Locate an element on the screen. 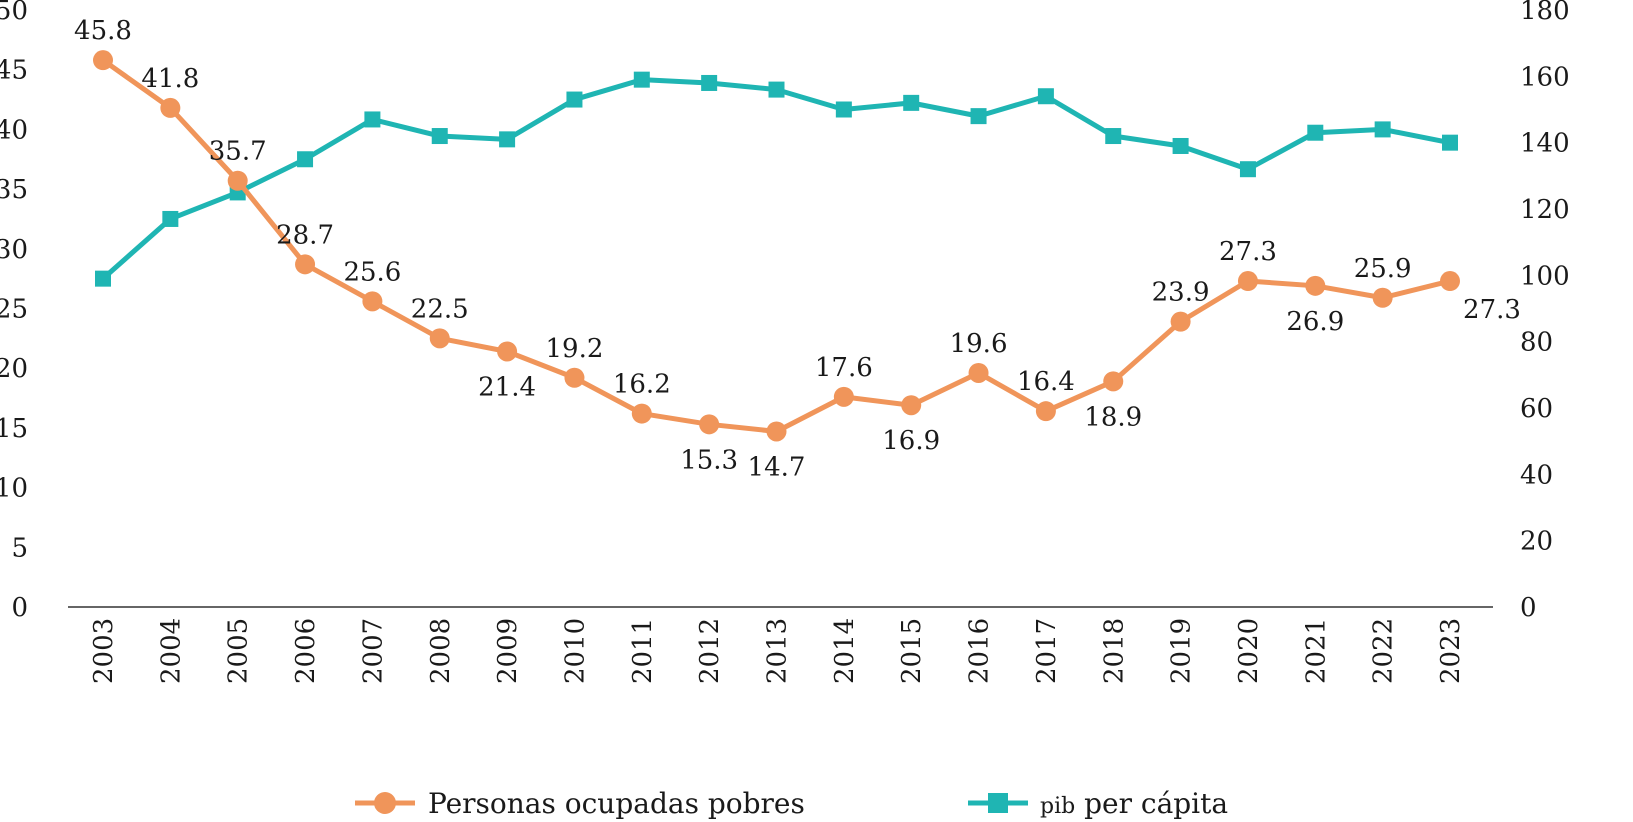 Image resolution: width=1633 pixels, height=822 pixels. left-tick-label: 10 is located at coordinates (14, 489).